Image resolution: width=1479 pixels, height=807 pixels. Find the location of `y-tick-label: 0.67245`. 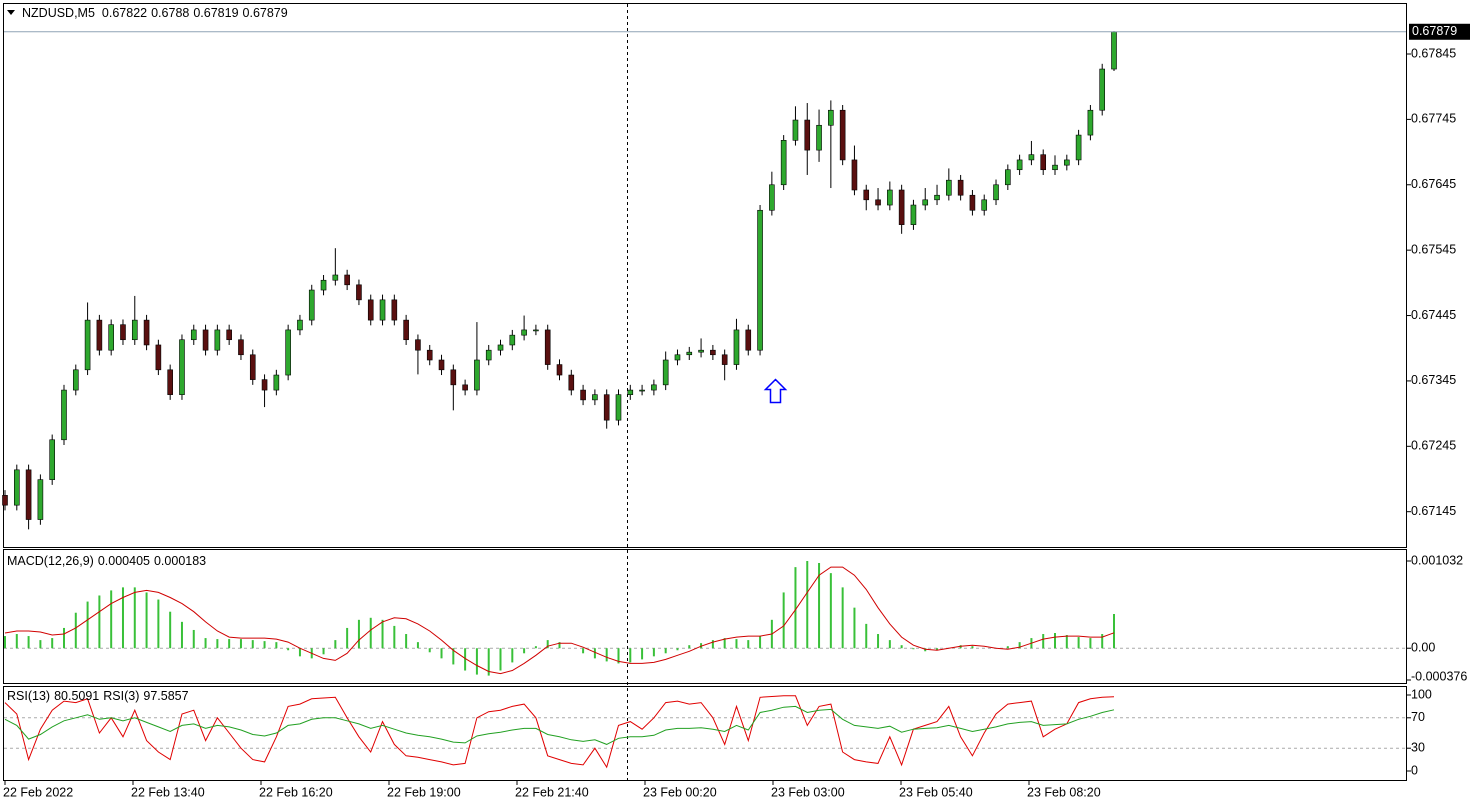

y-tick-label: 0.67245 is located at coordinates (1433, 446).